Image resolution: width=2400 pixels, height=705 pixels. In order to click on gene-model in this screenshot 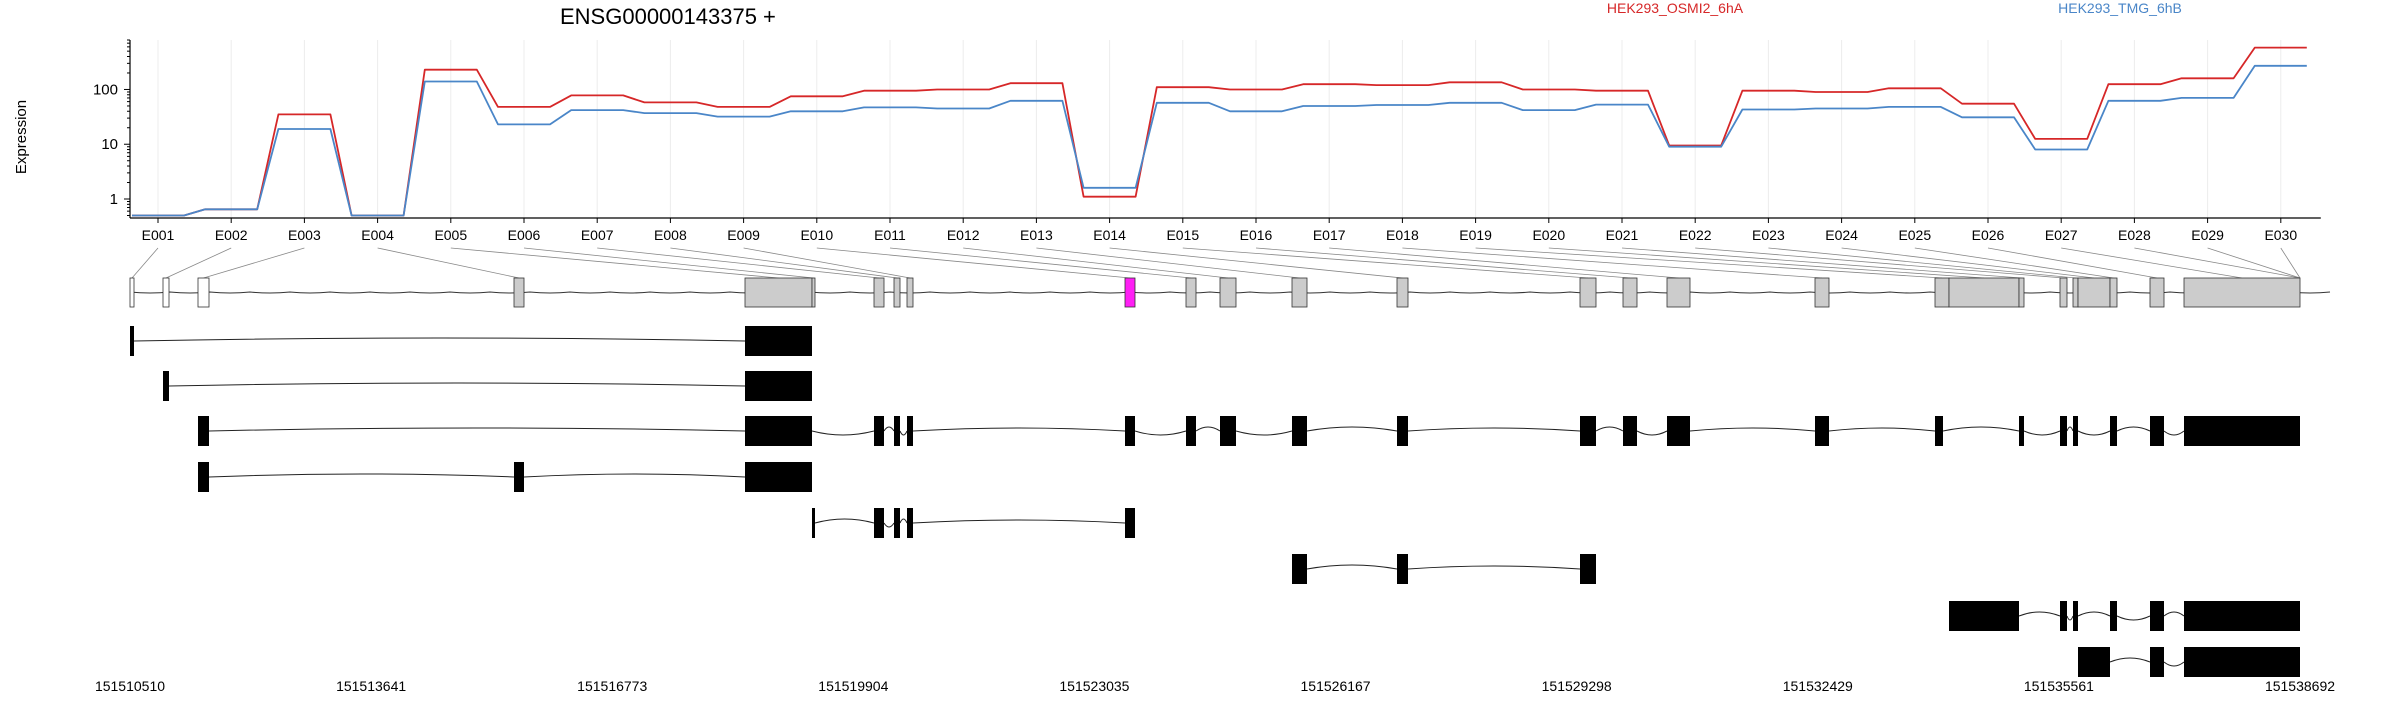, I will do `click(1230, 292)`.